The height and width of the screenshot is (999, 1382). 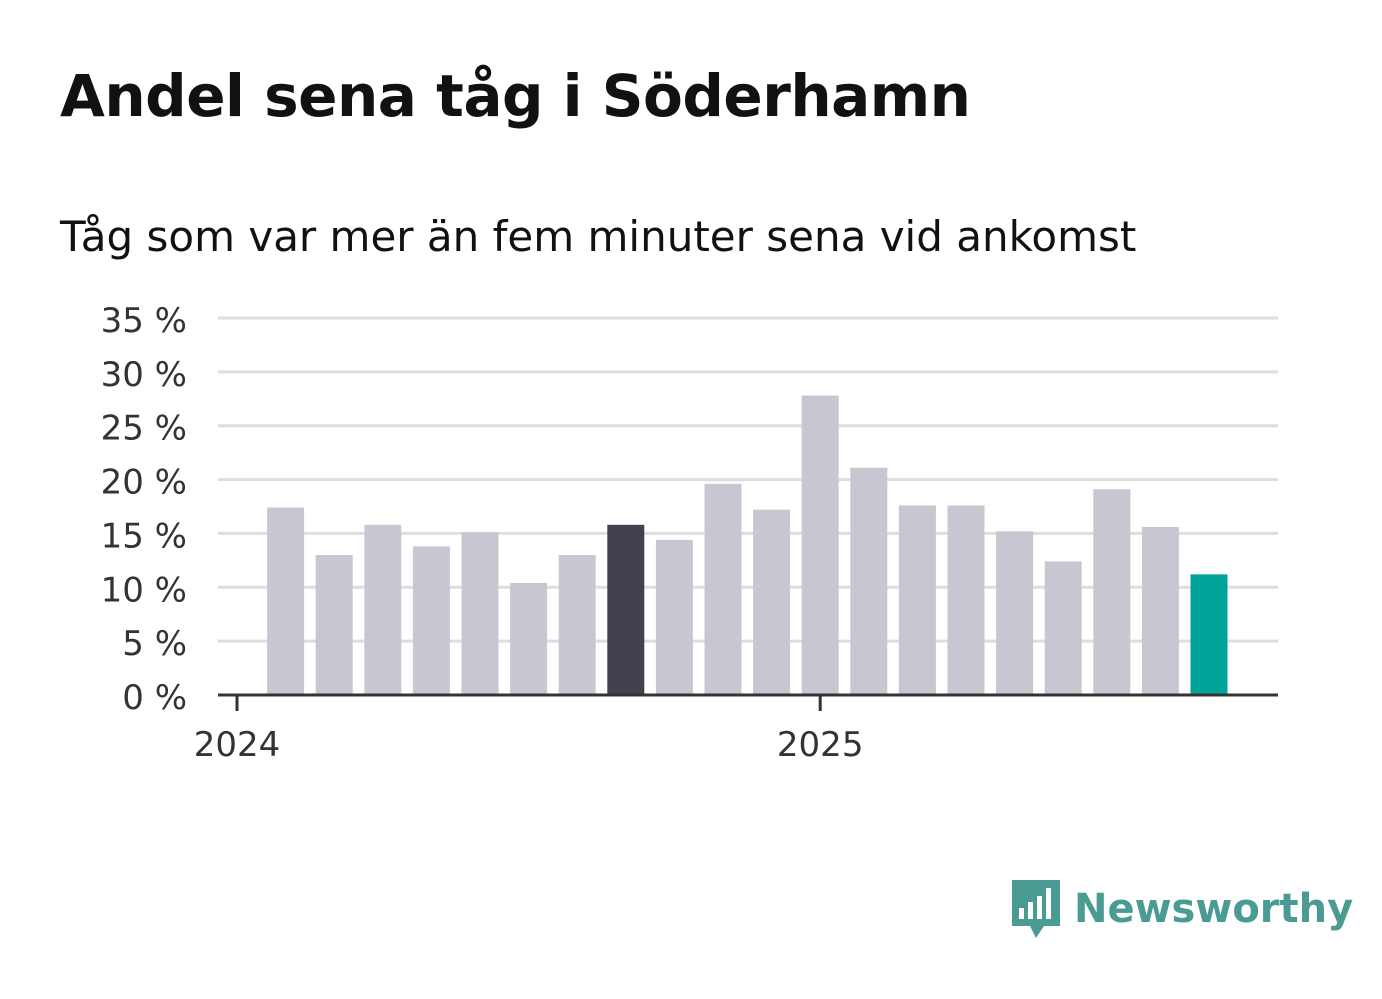 What do you see at coordinates (154, 644) in the screenshot?
I see `y-tick-label: 5 %` at bounding box center [154, 644].